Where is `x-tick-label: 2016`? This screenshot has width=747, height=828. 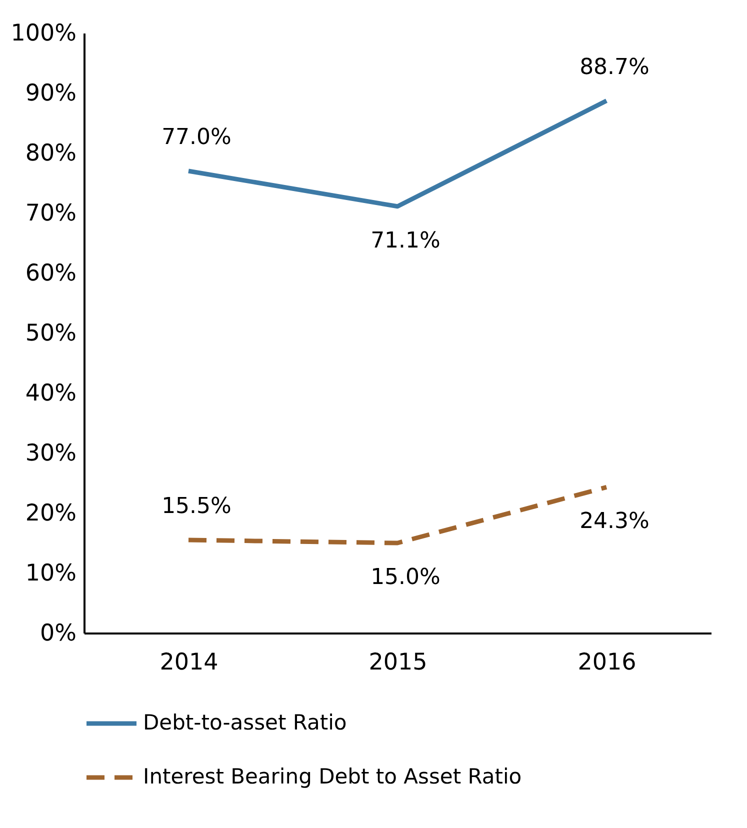 x-tick-label: 2016 is located at coordinates (607, 663).